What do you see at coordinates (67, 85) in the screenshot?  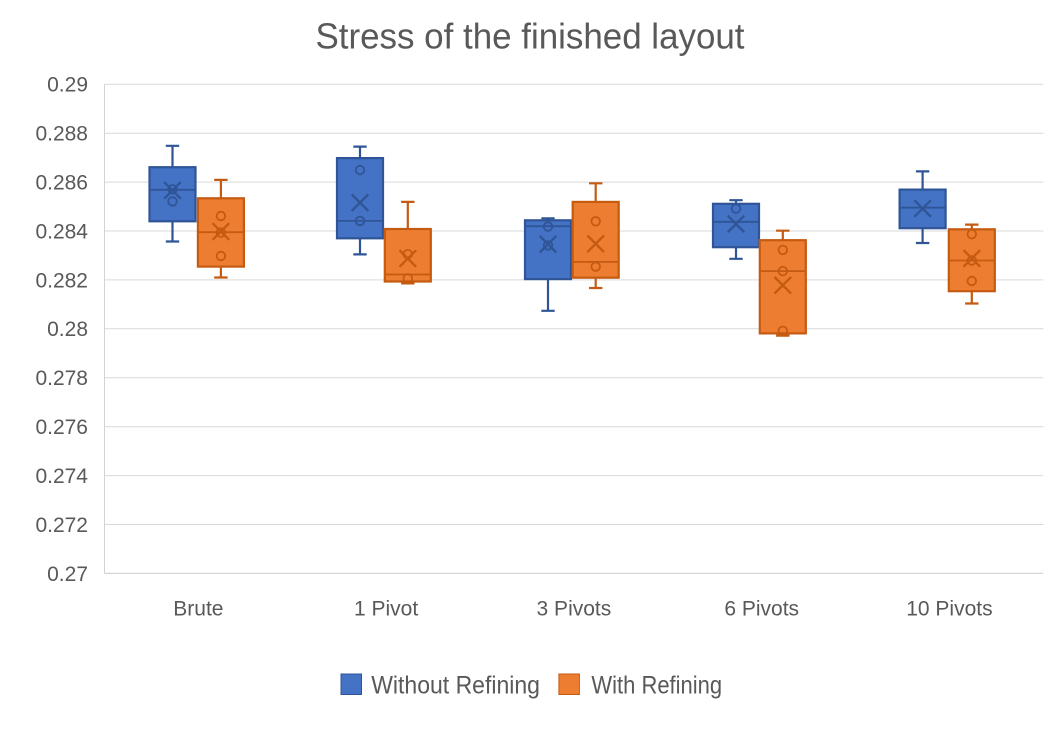 I see `svg-text: 0.29` at bounding box center [67, 85].